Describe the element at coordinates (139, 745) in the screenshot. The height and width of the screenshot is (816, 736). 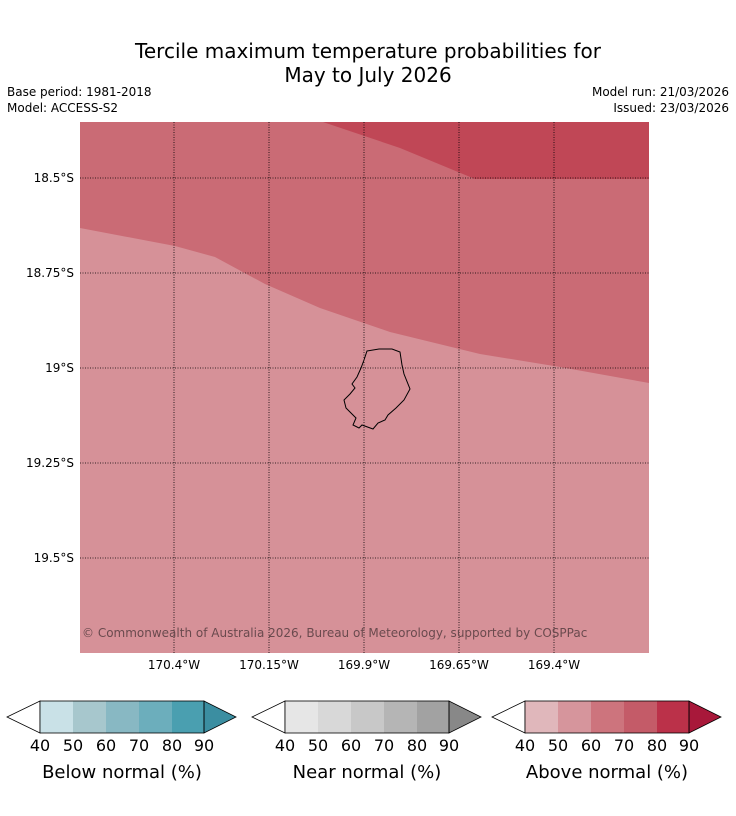
I see `legend-below-tick-4: 70` at that location.